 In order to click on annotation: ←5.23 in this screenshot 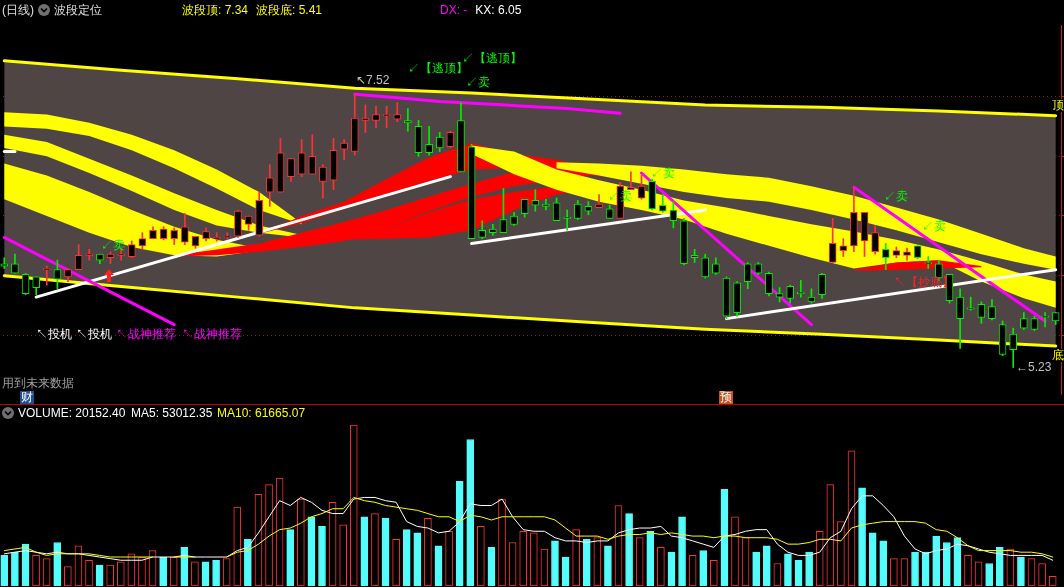, I will do `click(1034, 367)`.